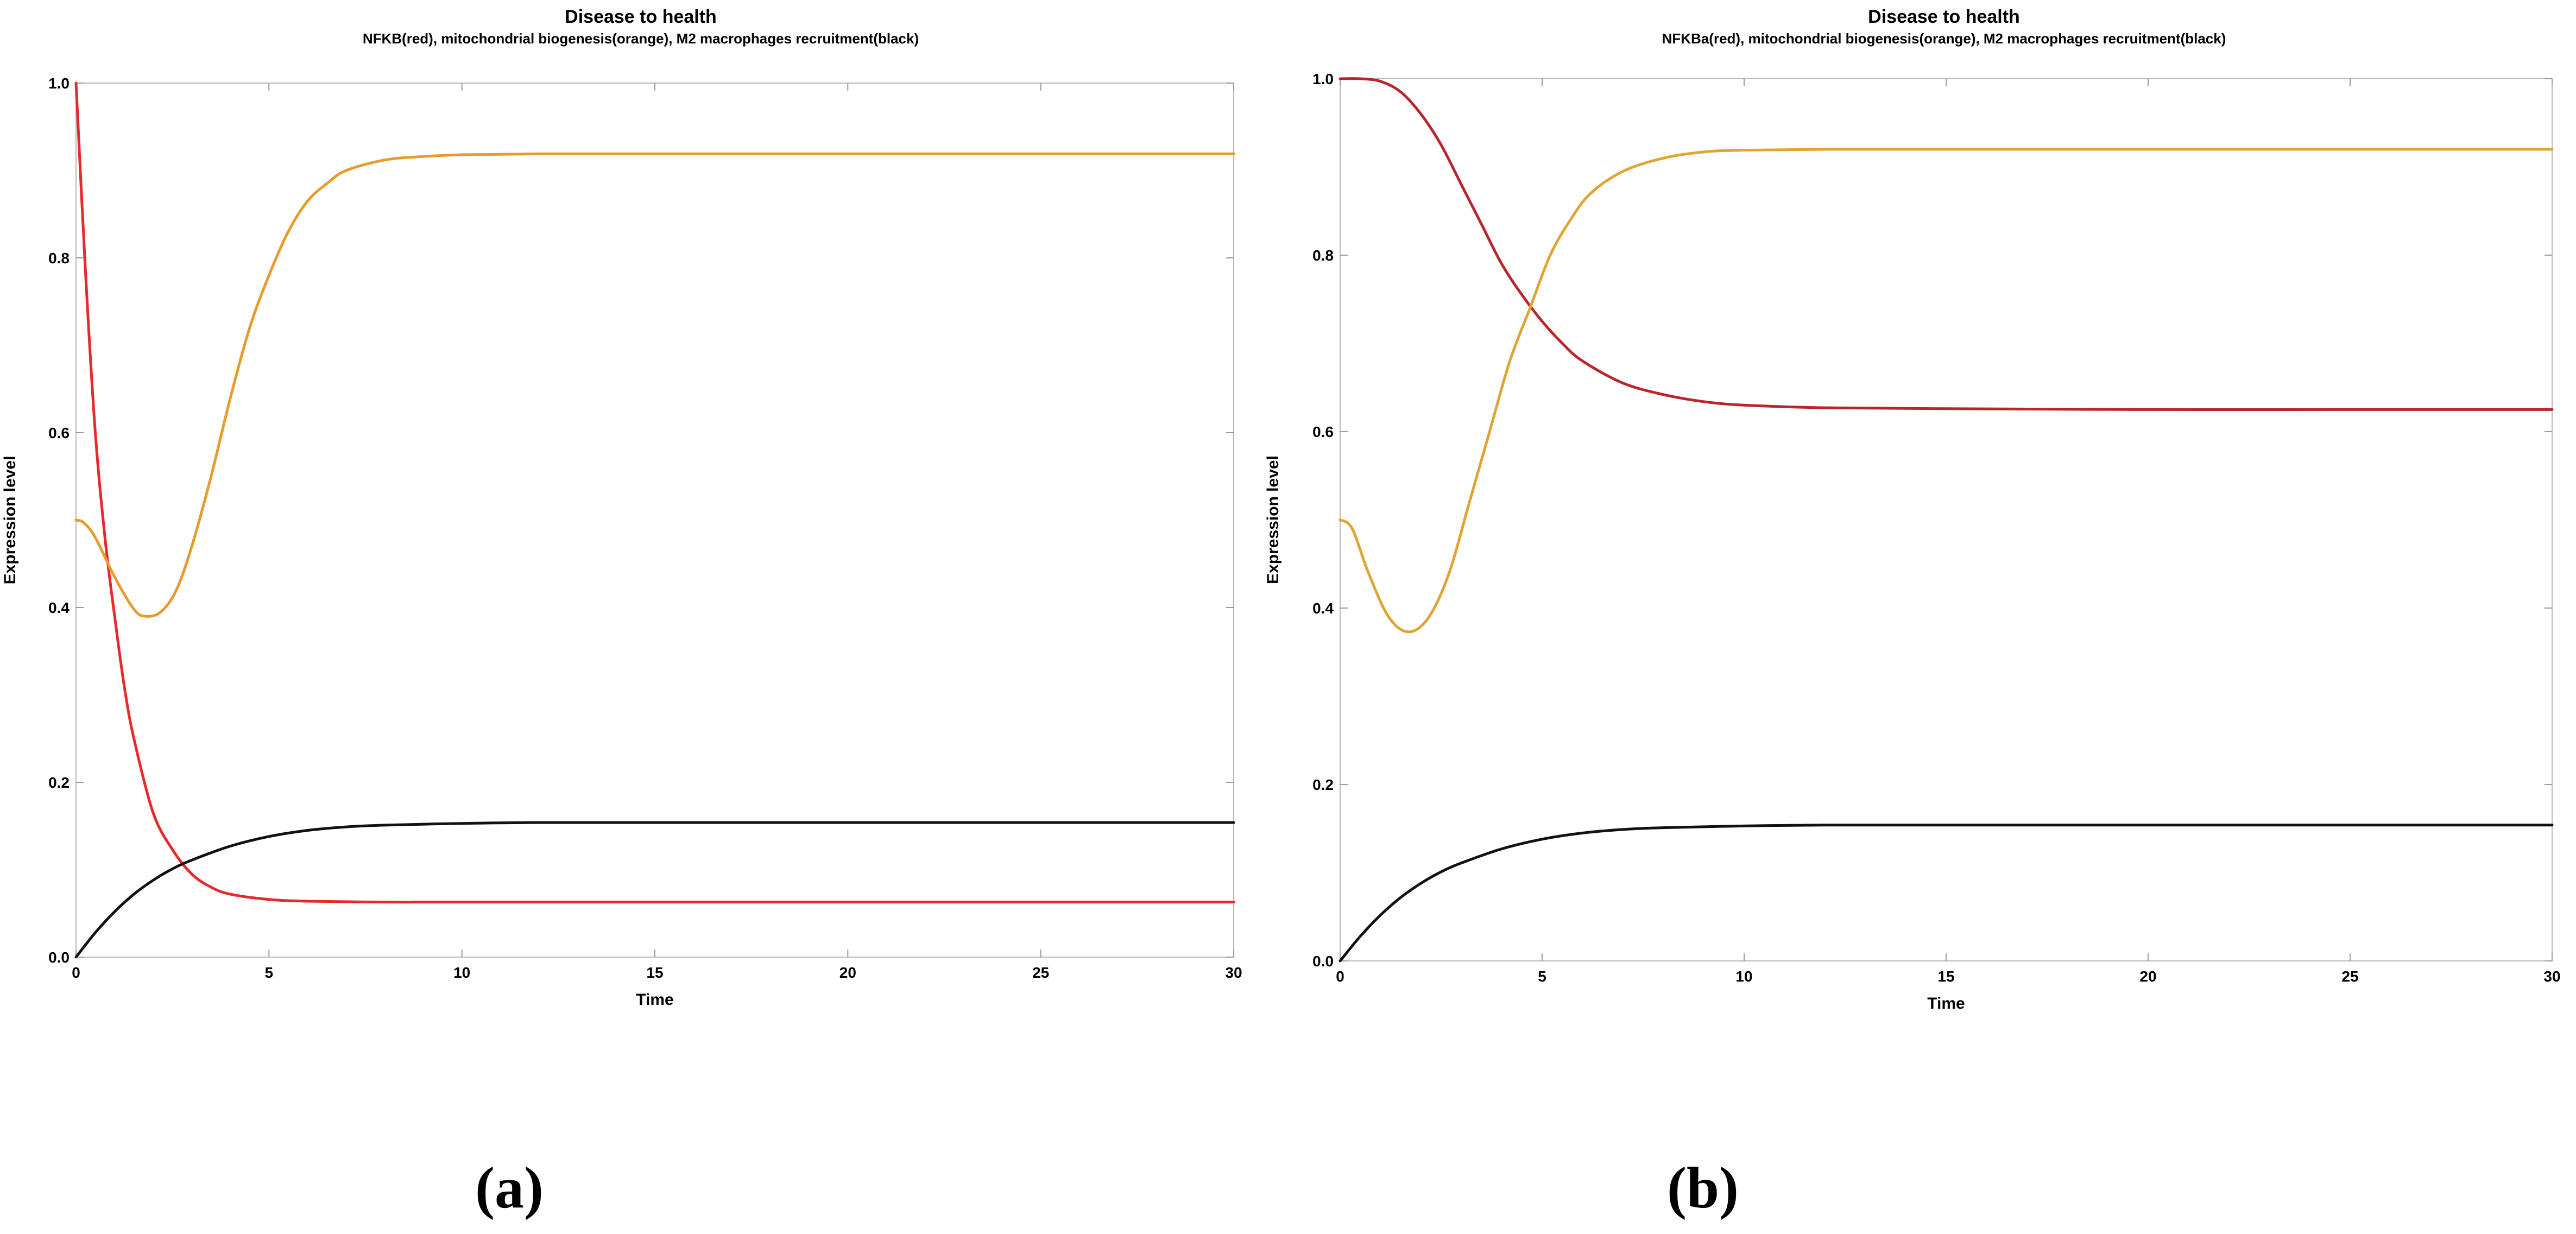  What do you see at coordinates (76, 973) in the screenshot?
I see `chart0-xtick-label: 0` at bounding box center [76, 973].